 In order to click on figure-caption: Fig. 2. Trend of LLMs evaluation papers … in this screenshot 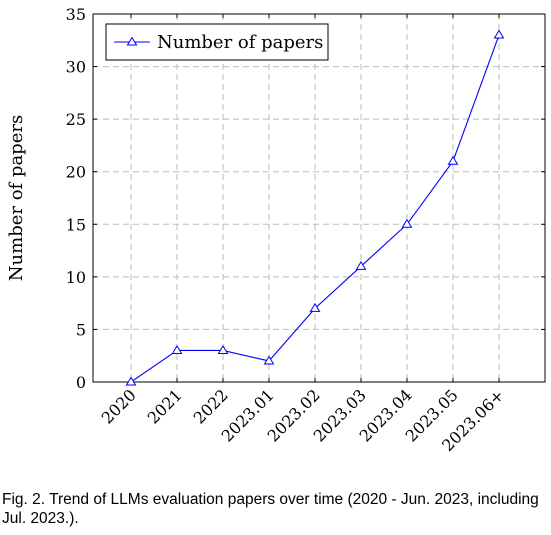, I will do `click(270, 509)`.